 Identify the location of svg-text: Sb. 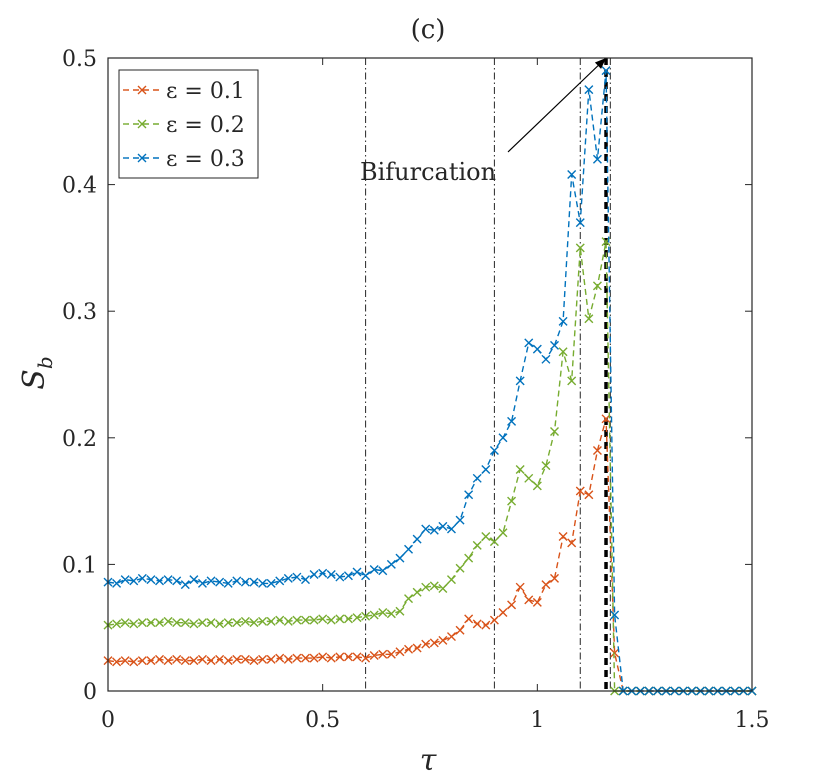
(37, 372).